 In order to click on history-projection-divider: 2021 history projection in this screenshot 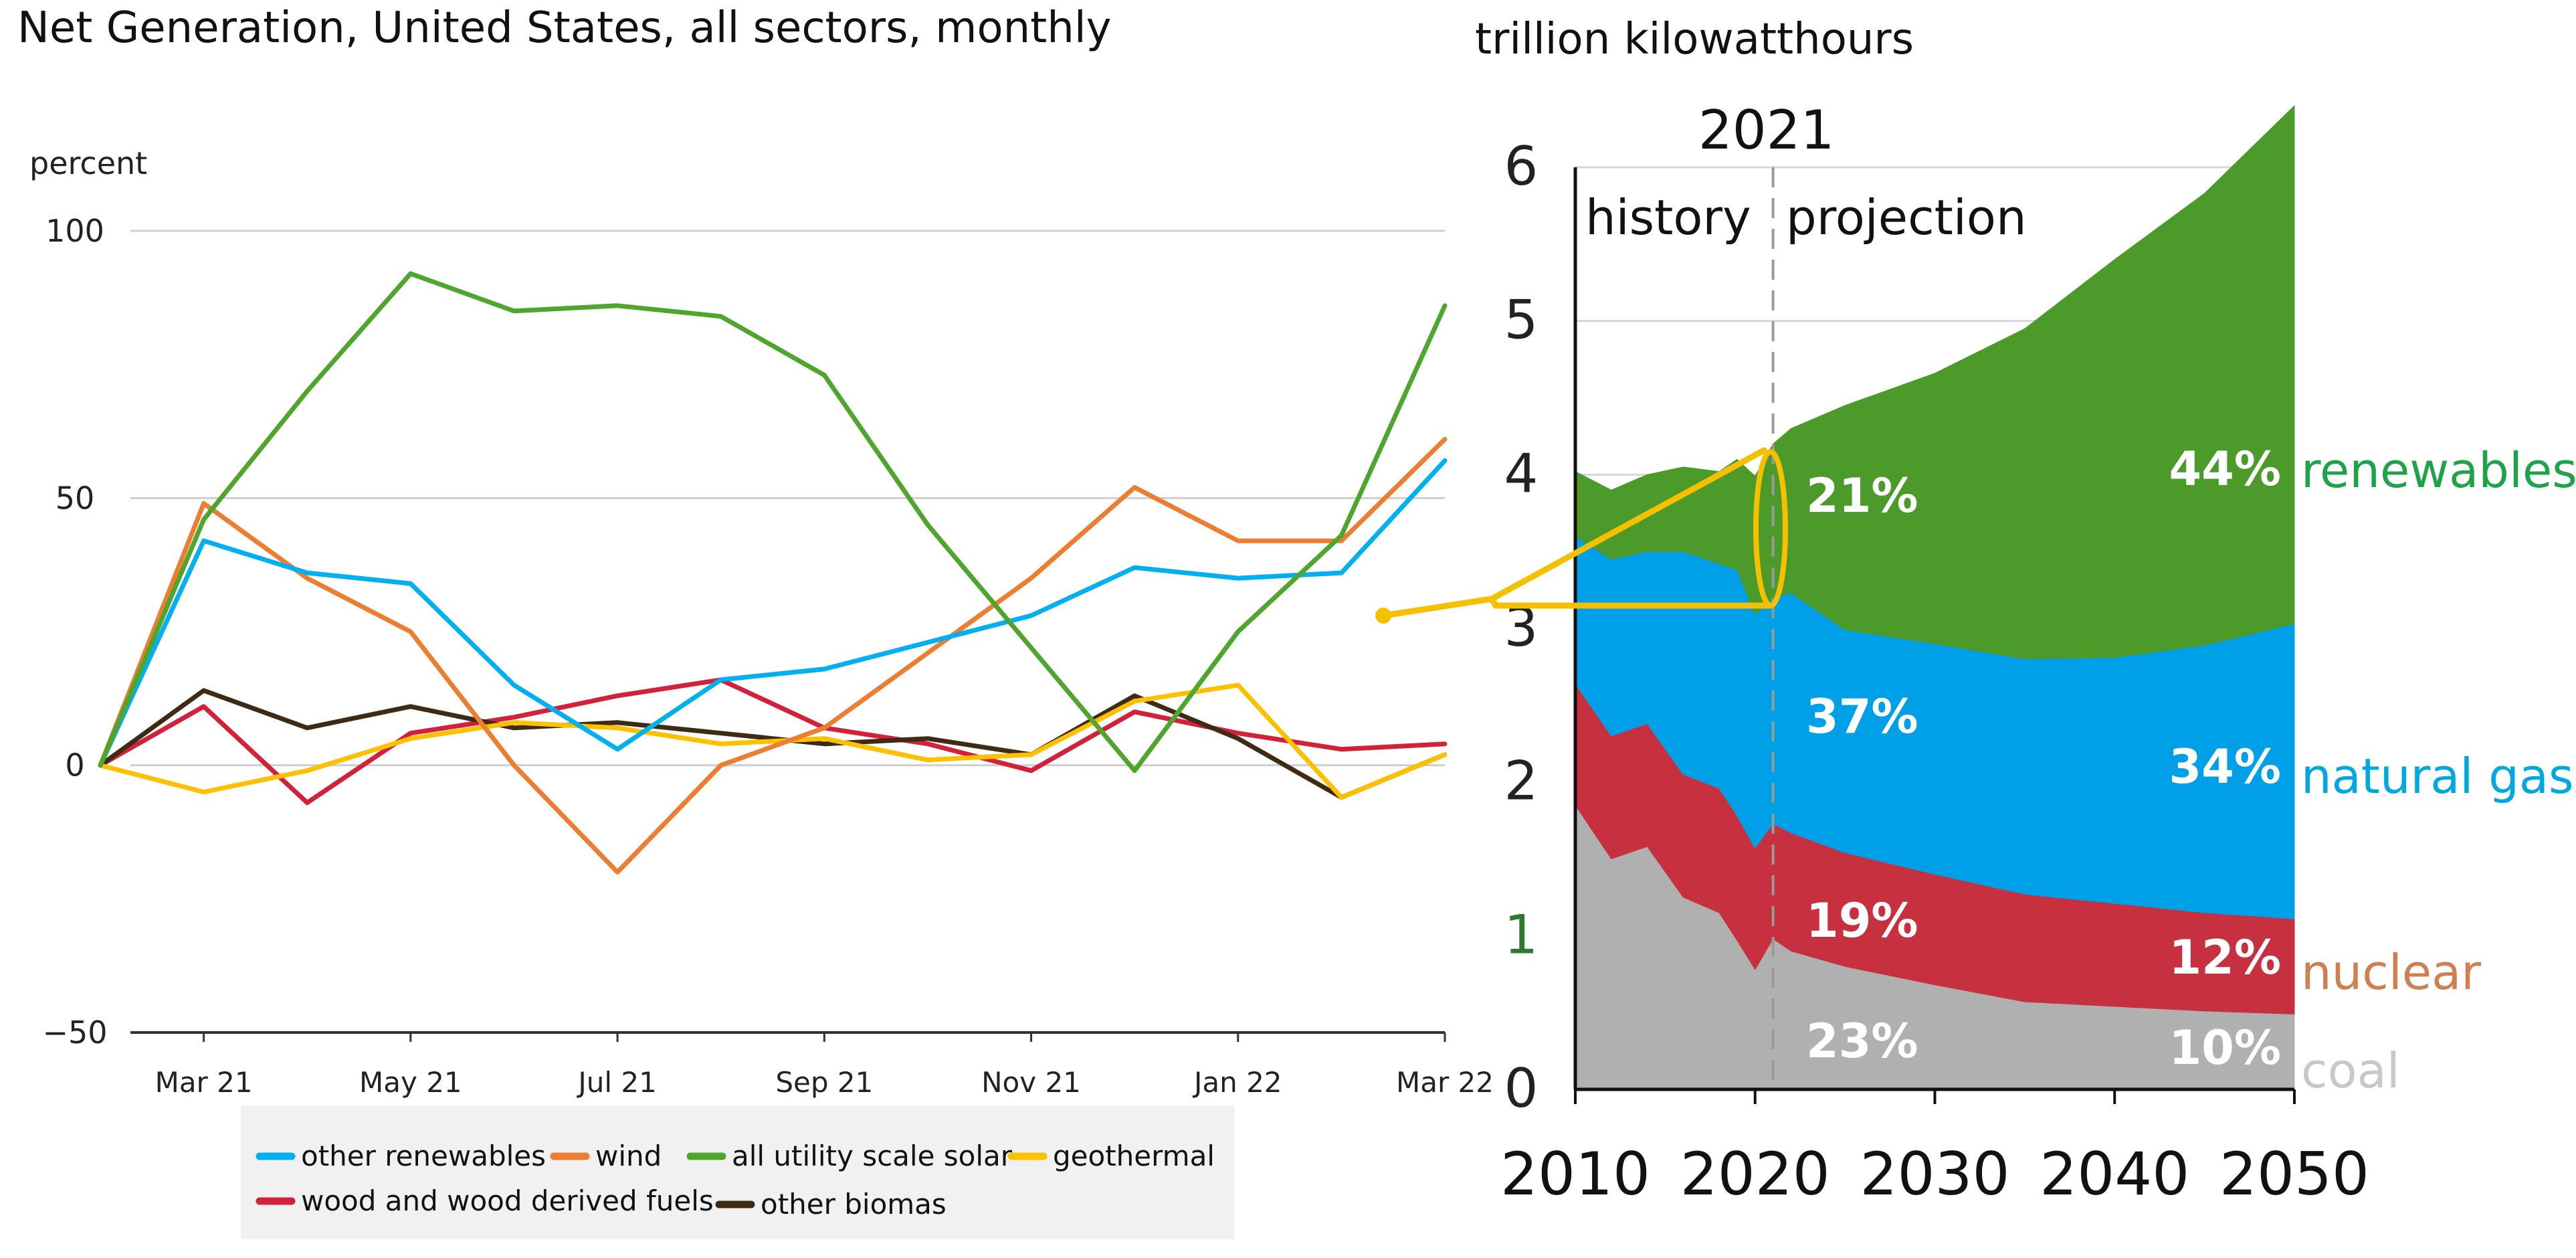, I will do `click(1806, 594)`.